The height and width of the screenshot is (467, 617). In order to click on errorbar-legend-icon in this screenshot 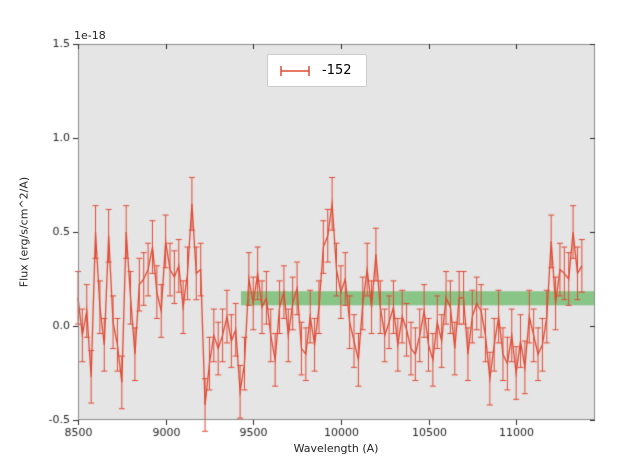, I will do `click(295, 70)`.